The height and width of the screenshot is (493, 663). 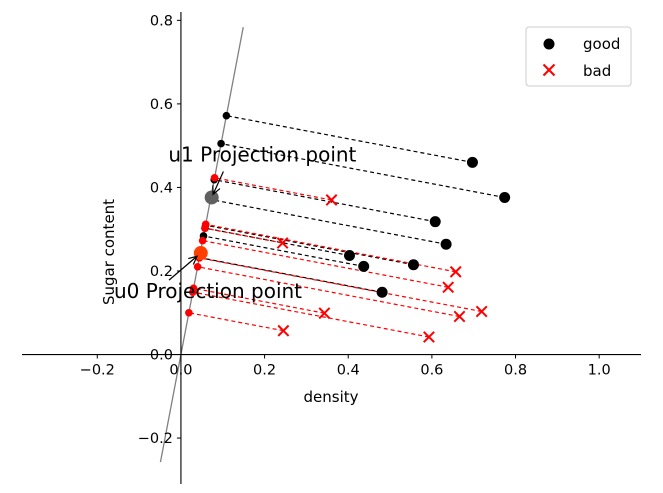 I want to click on legend-label-good: good, so click(x=601, y=44).